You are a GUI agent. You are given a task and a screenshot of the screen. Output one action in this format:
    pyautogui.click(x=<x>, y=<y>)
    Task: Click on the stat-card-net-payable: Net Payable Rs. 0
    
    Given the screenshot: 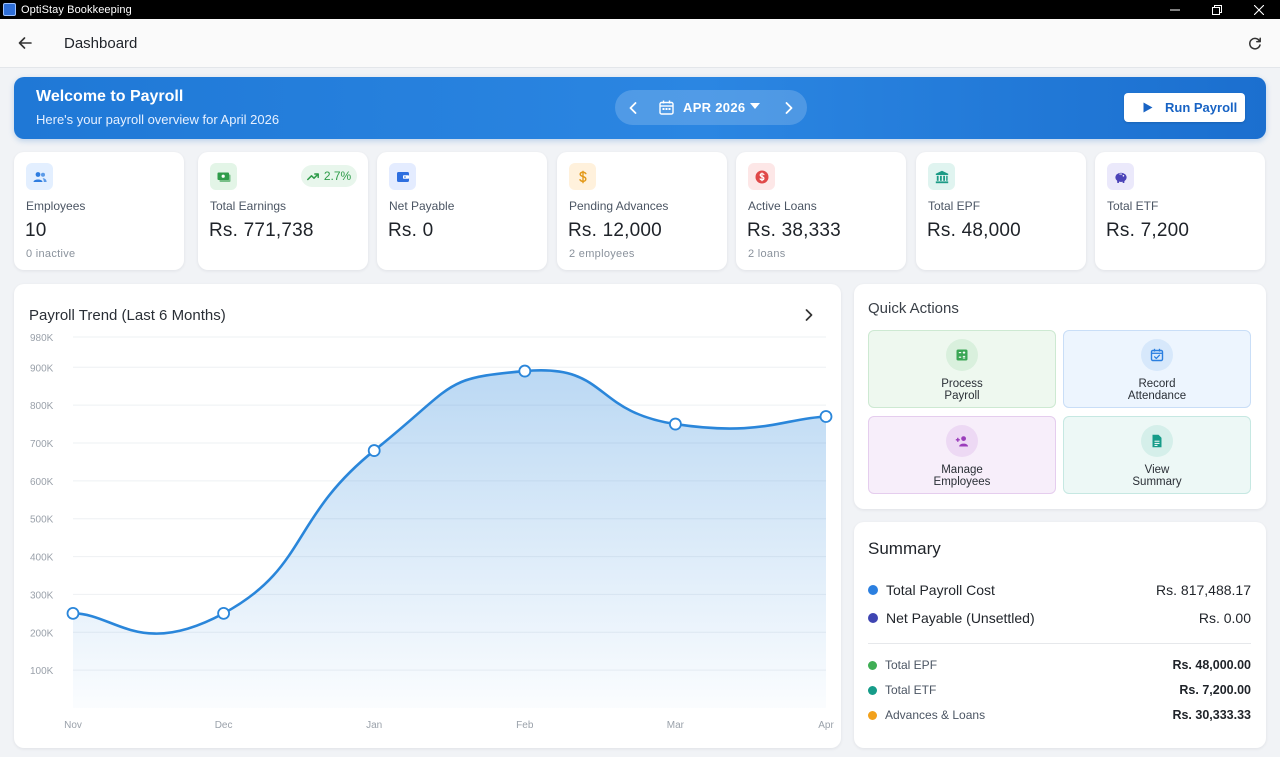 What is the action you would take?
    pyautogui.click(x=462, y=211)
    